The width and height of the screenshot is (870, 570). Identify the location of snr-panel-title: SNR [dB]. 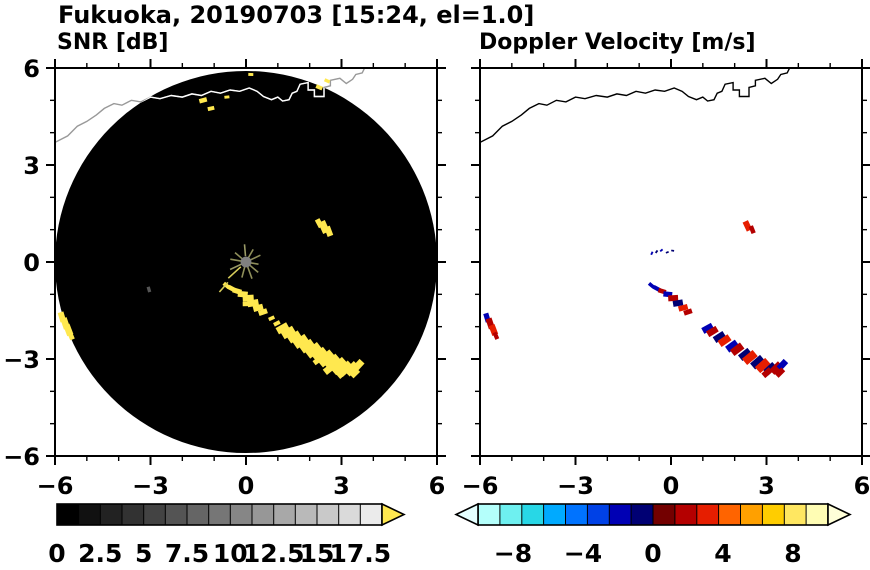
(113, 42).